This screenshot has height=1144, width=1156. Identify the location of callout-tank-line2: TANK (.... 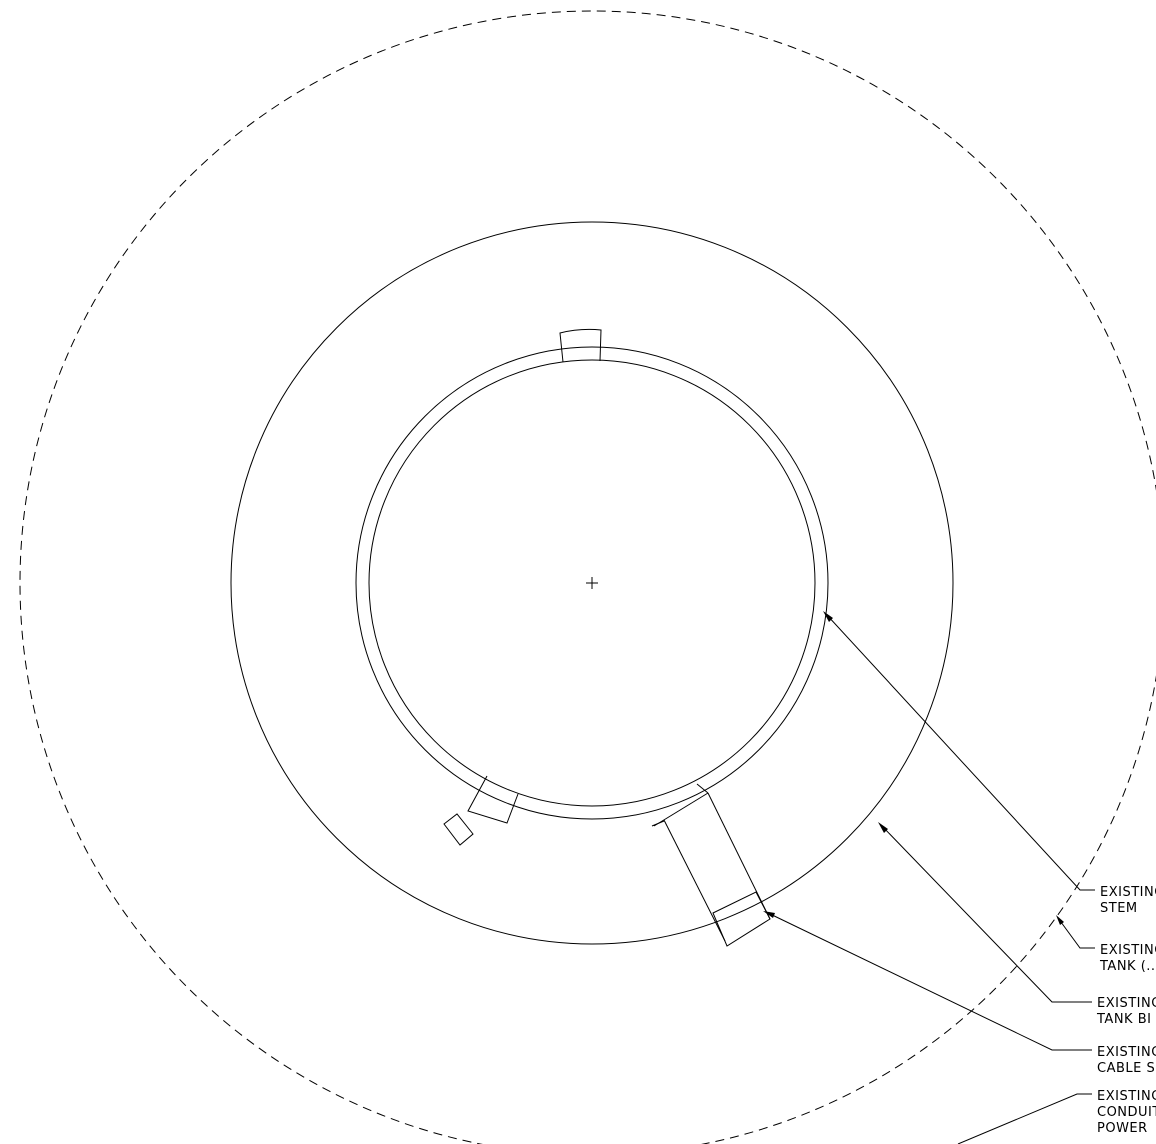
(1127, 966).